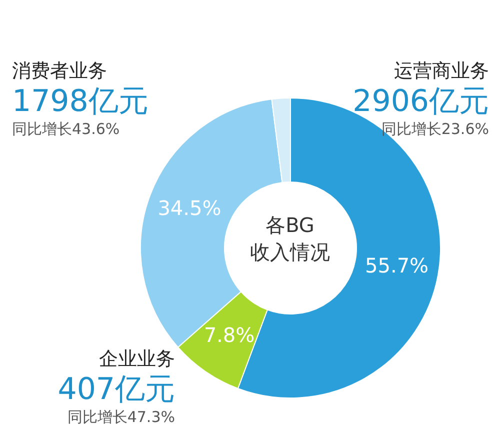  I want to click on data-label: 7.8%, so click(229, 335).